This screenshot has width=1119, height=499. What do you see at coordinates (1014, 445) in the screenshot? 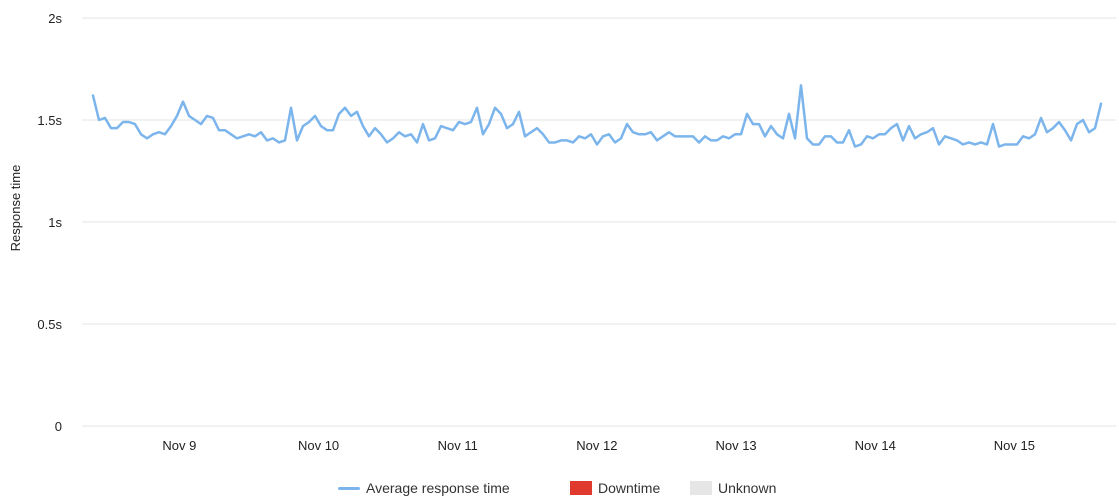
I see `x-tick-label: Nov 15` at bounding box center [1014, 445].